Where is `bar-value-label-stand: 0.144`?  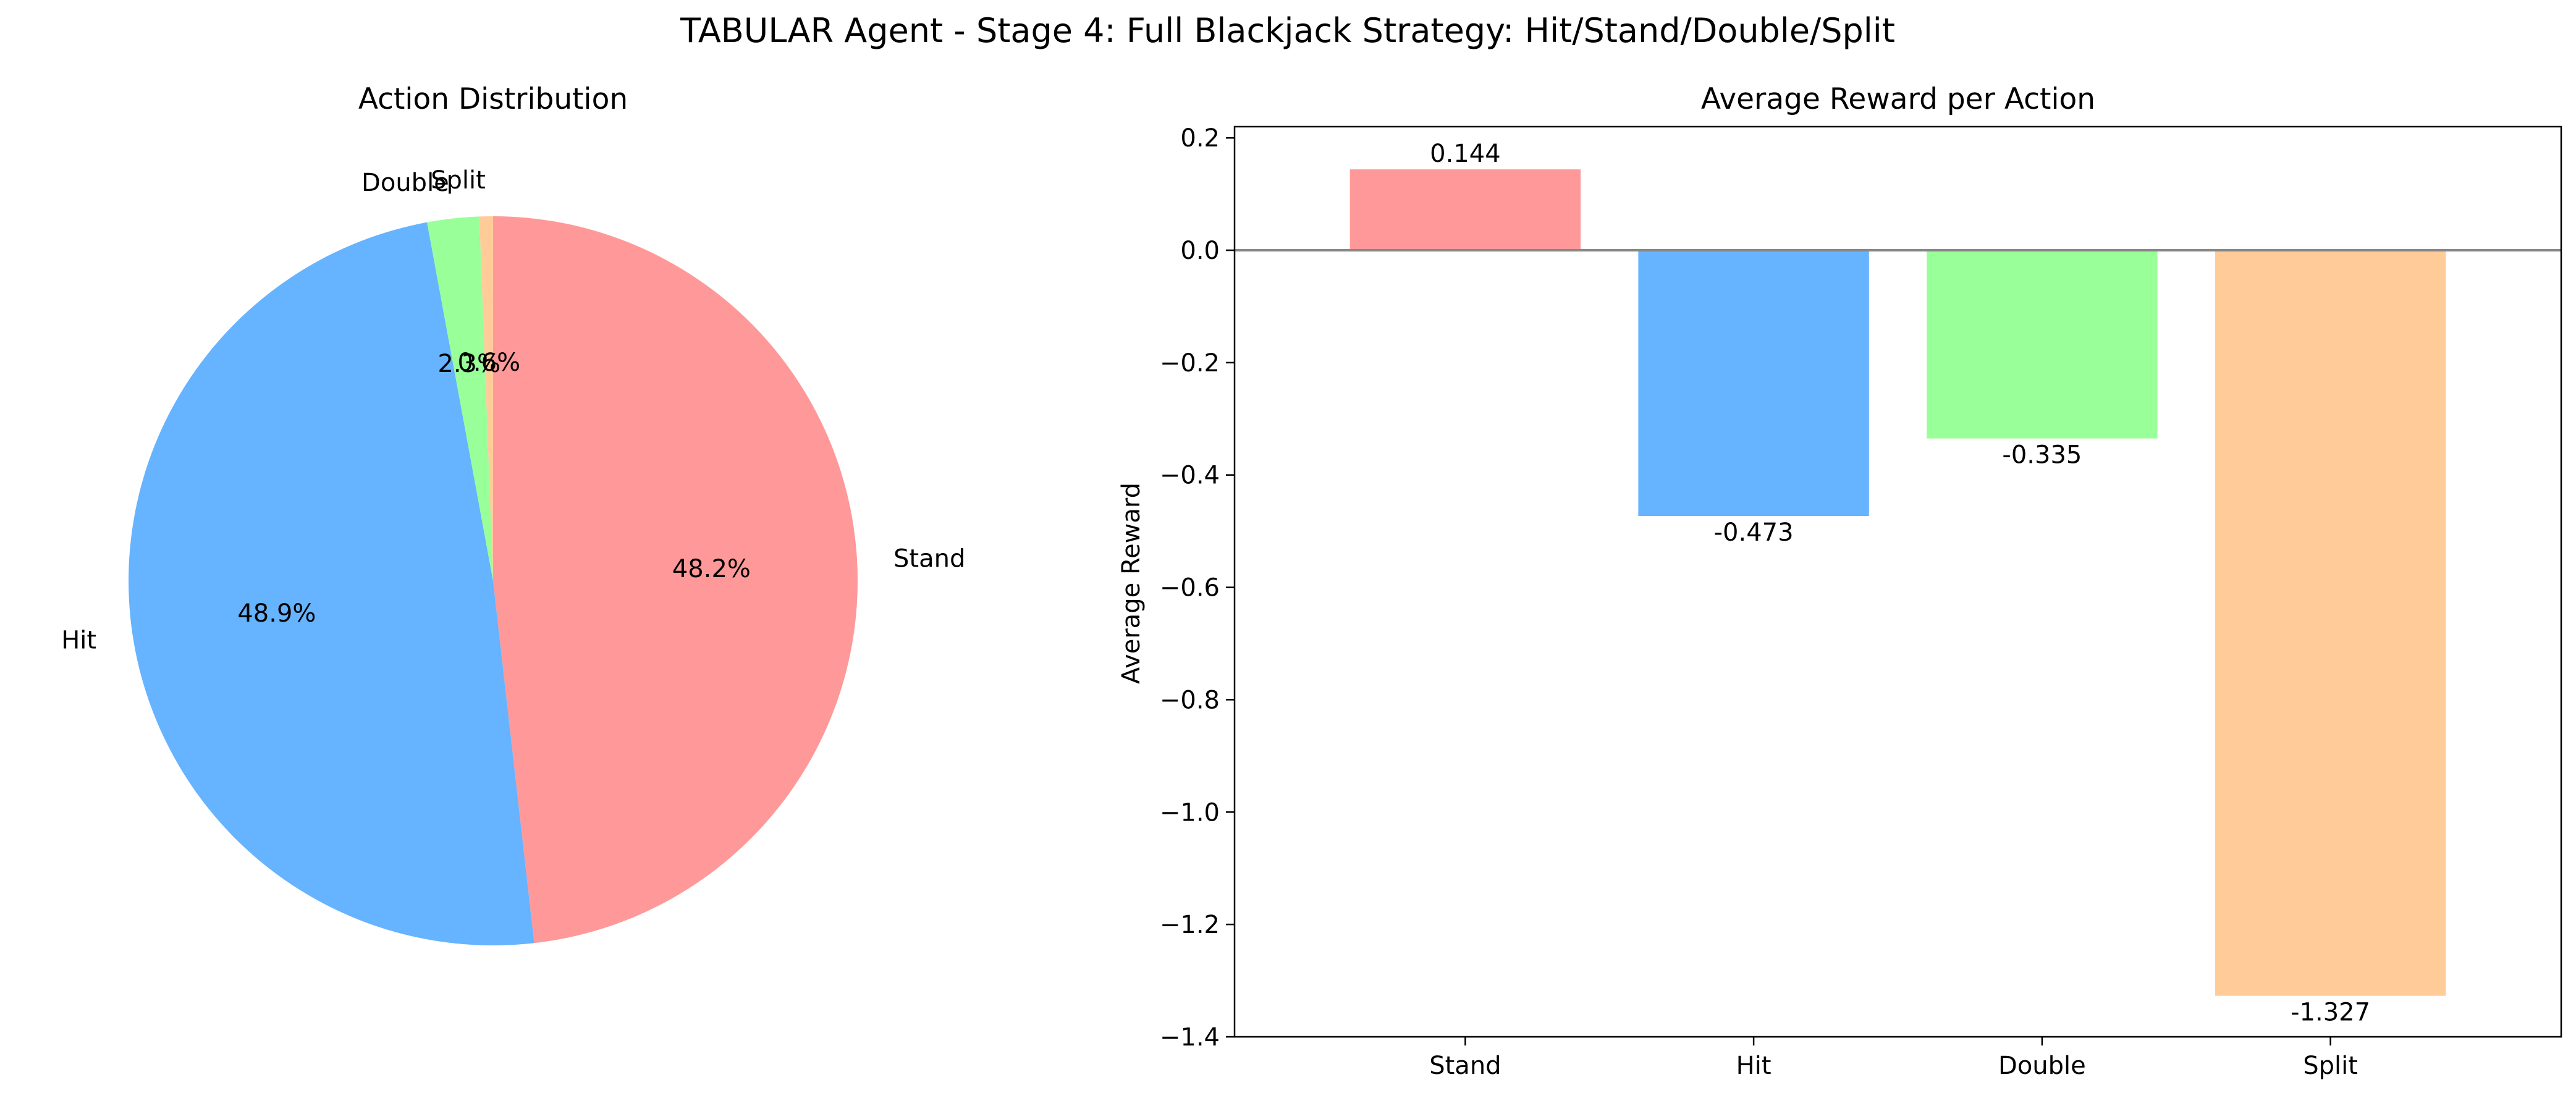 bar-value-label-stand: 0.144 is located at coordinates (1465, 154).